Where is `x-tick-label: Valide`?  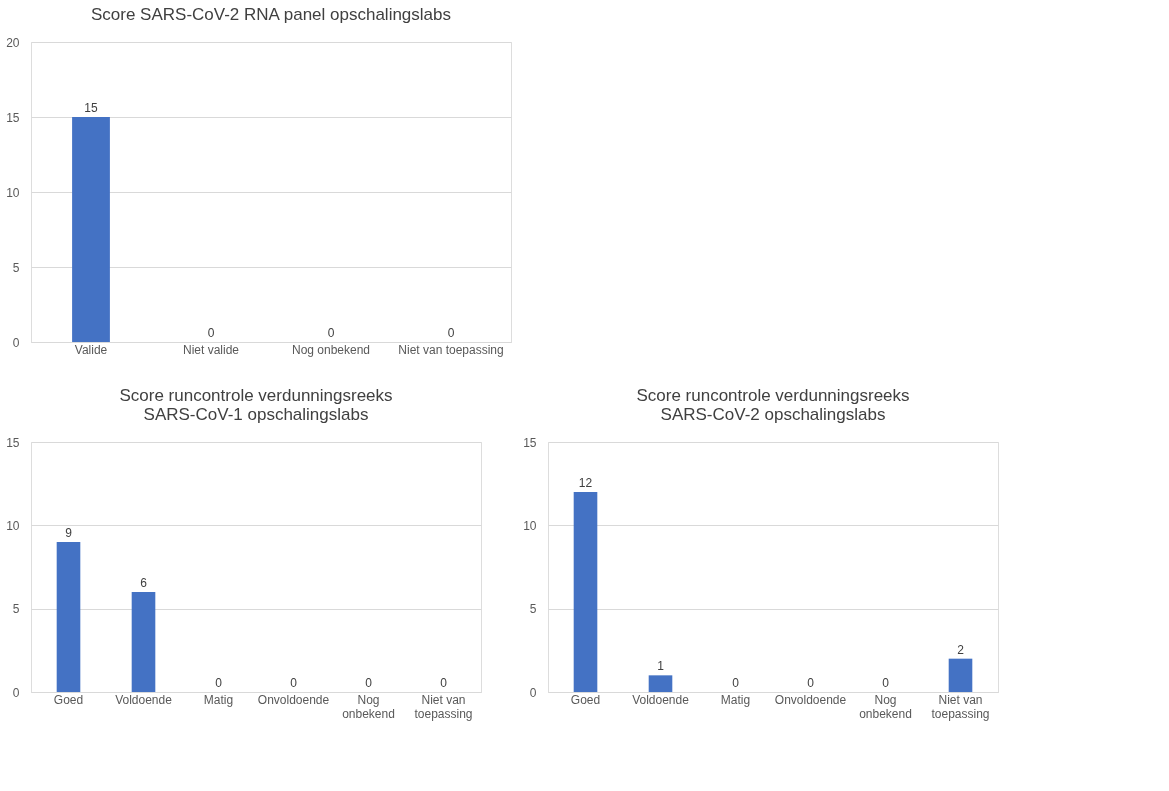 x-tick-label: Valide is located at coordinates (91, 349).